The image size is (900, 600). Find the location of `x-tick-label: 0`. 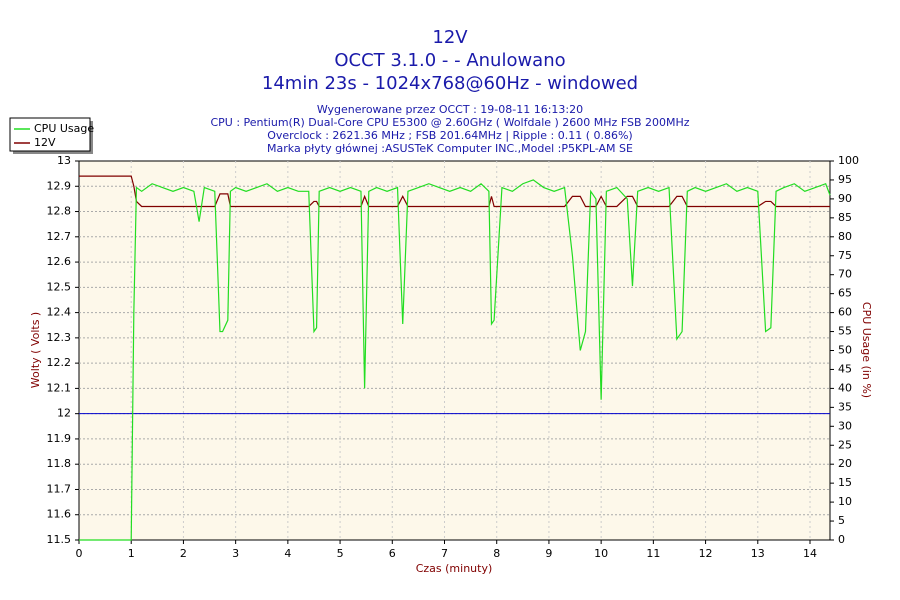

x-tick-label: 0 is located at coordinates (79, 553).